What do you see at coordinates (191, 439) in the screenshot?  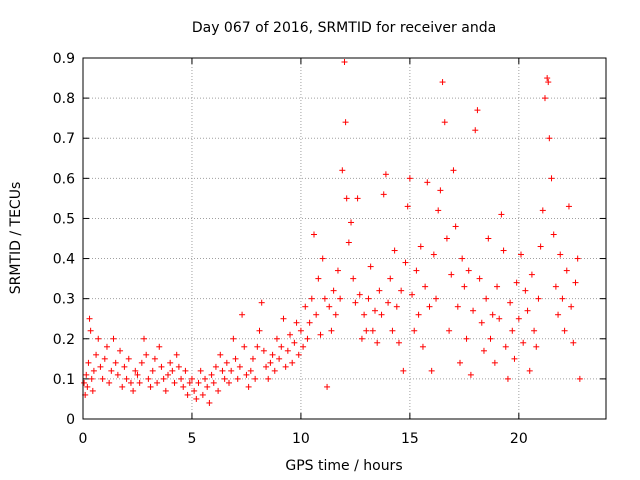 I see `x-tick-label: 5` at bounding box center [191, 439].